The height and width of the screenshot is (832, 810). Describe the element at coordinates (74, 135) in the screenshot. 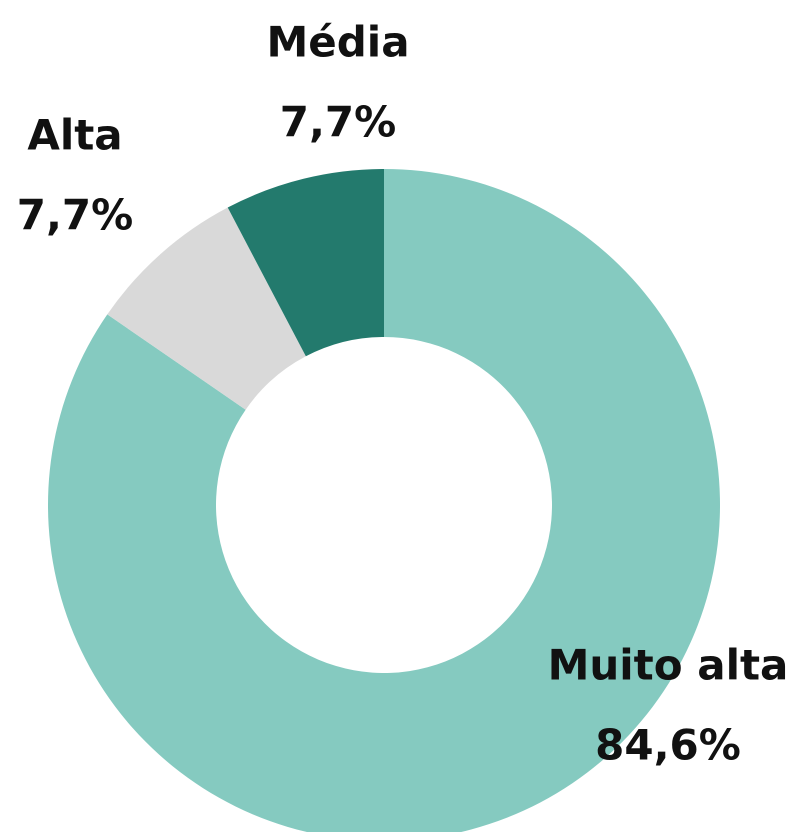

I see `slice-label: Alta` at that location.